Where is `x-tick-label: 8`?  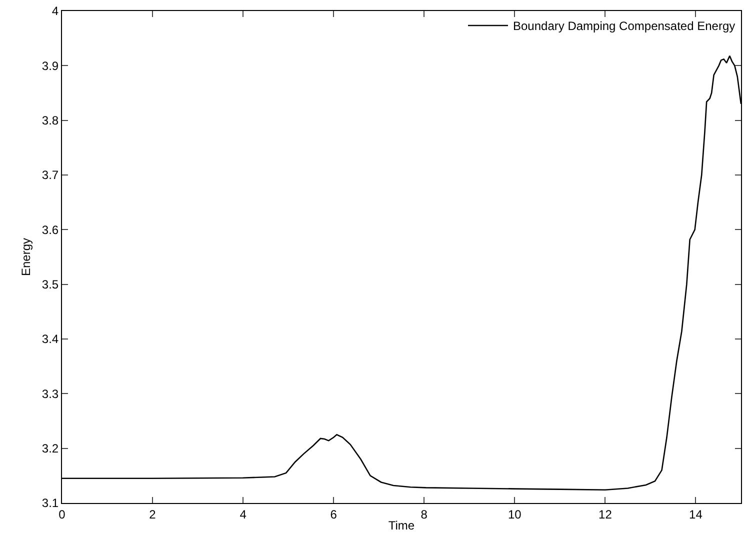
x-tick-label: 8 is located at coordinates (424, 514).